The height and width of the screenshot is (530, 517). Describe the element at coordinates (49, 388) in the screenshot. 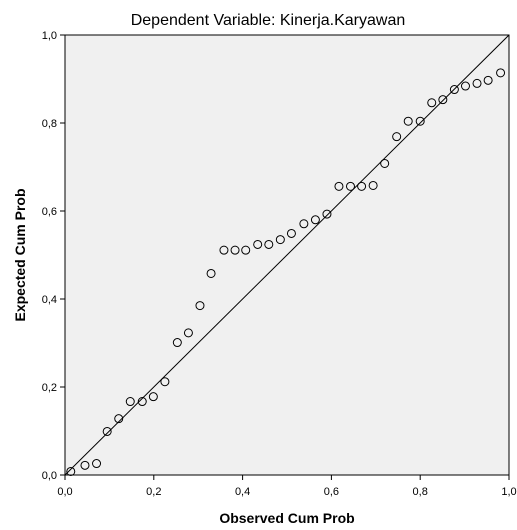

I see `y-tick-label-1: 0,2` at that location.